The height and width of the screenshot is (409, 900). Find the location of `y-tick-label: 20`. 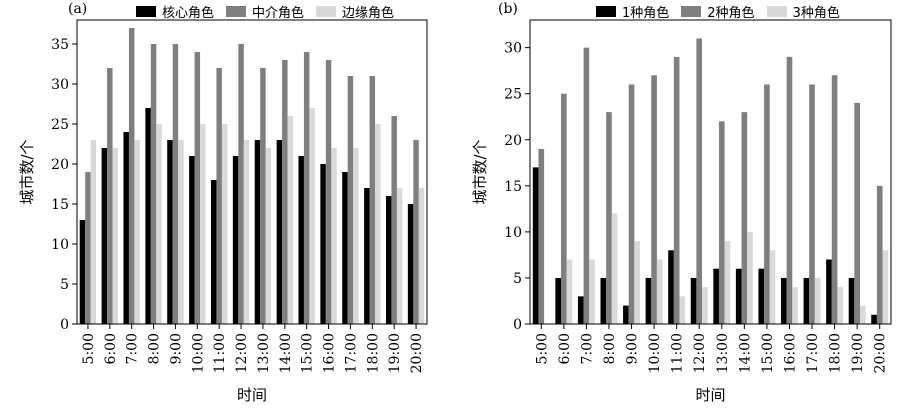

y-tick-label: 20 is located at coordinates (513, 141).